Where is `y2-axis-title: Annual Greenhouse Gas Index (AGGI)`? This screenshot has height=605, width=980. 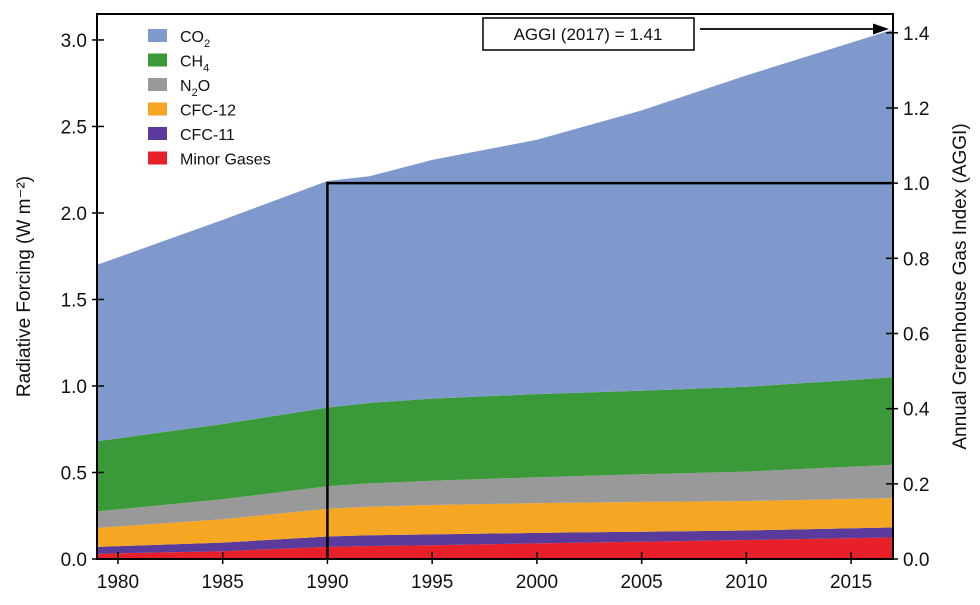 y2-axis-title: Annual Greenhouse Gas Index (AGGI) is located at coordinates (960, 286).